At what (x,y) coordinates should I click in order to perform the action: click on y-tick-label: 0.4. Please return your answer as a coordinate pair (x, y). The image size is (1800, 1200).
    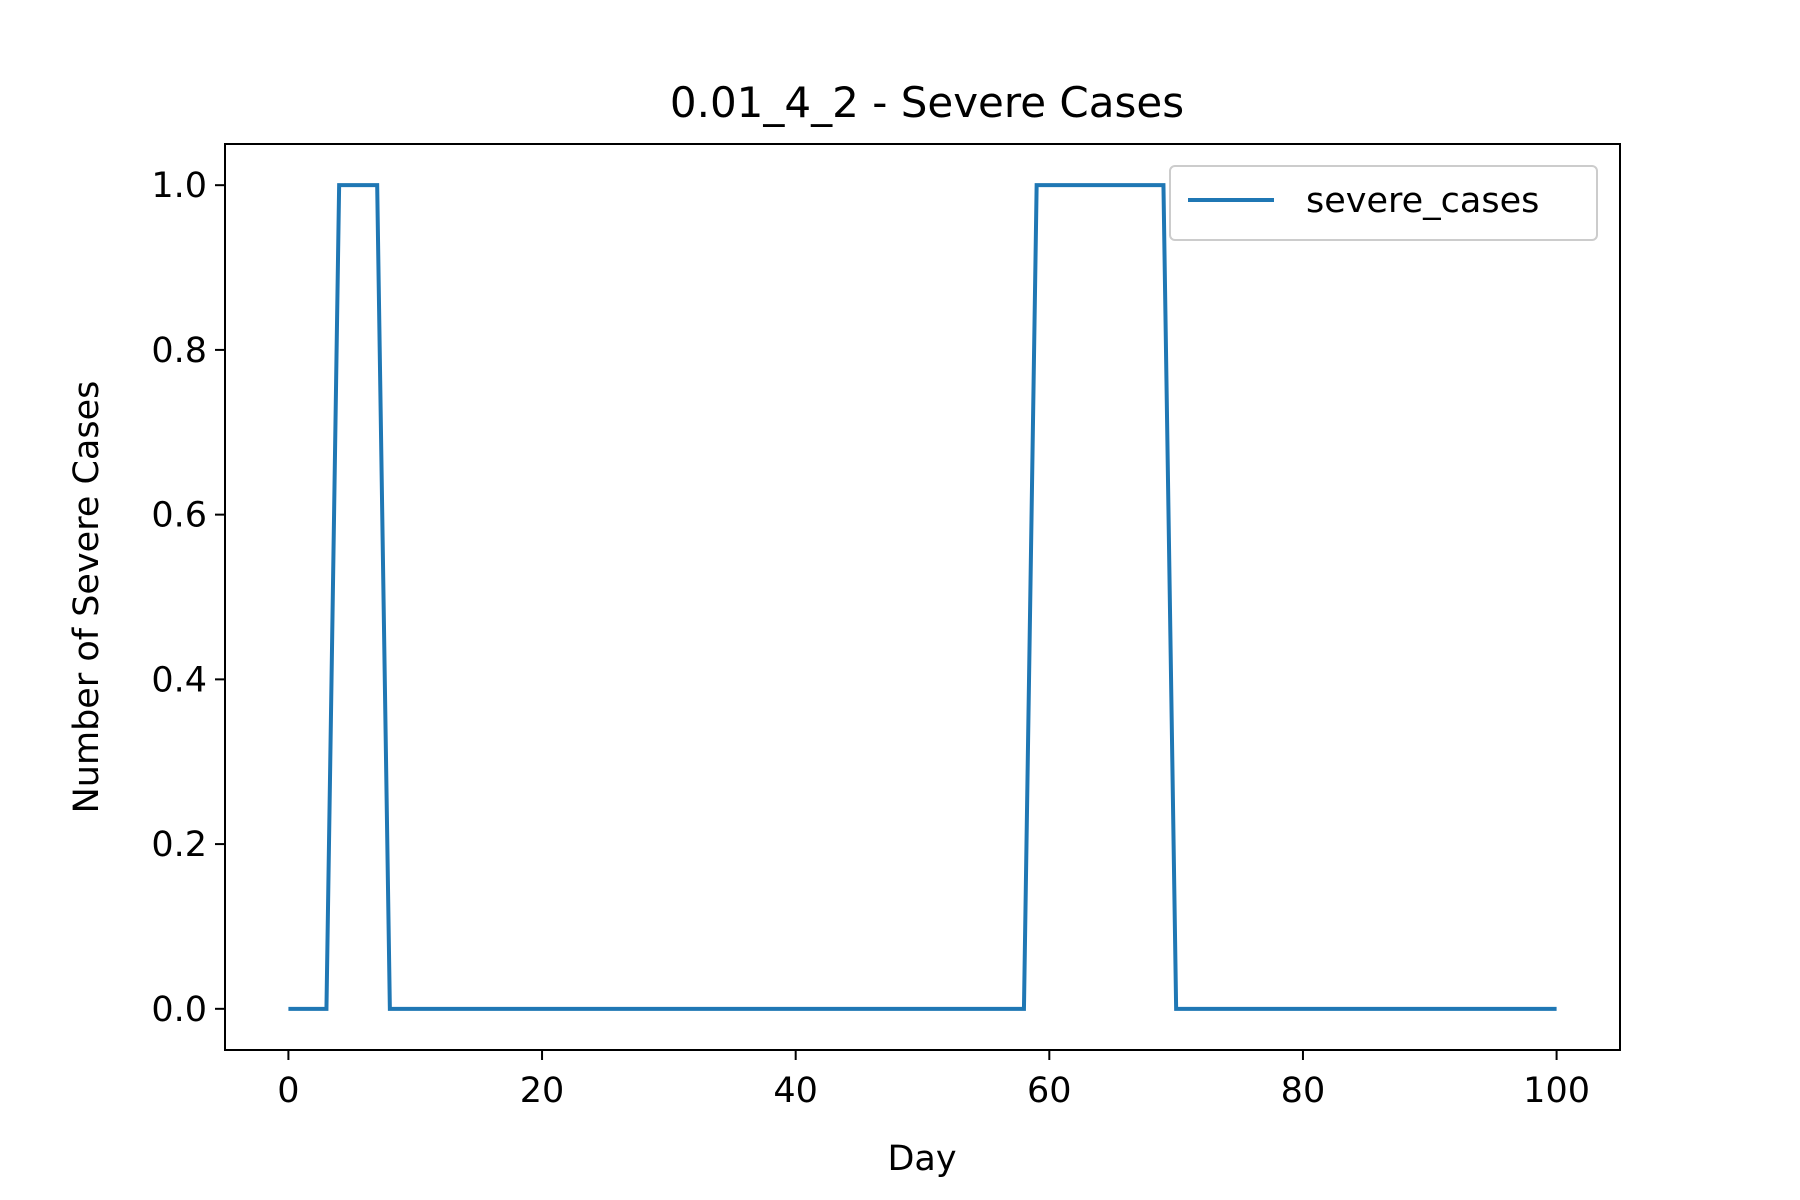
    Looking at the image, I should click on (179, 680).